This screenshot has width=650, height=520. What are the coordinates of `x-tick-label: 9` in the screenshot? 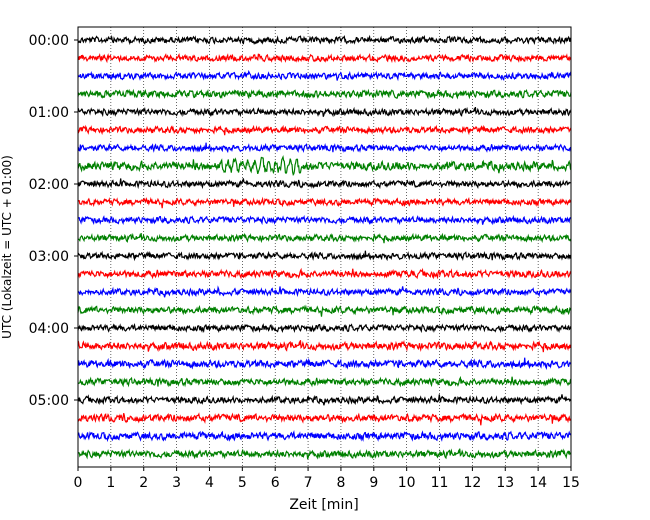 It's located at (373, 483).